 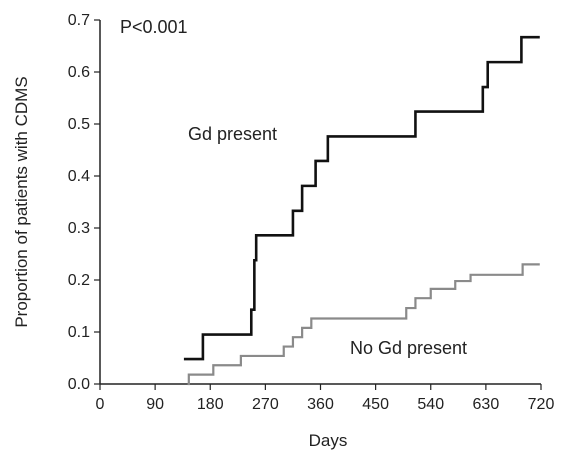 I want to click on x-tick-label: 540, so click(x=430, y=404).